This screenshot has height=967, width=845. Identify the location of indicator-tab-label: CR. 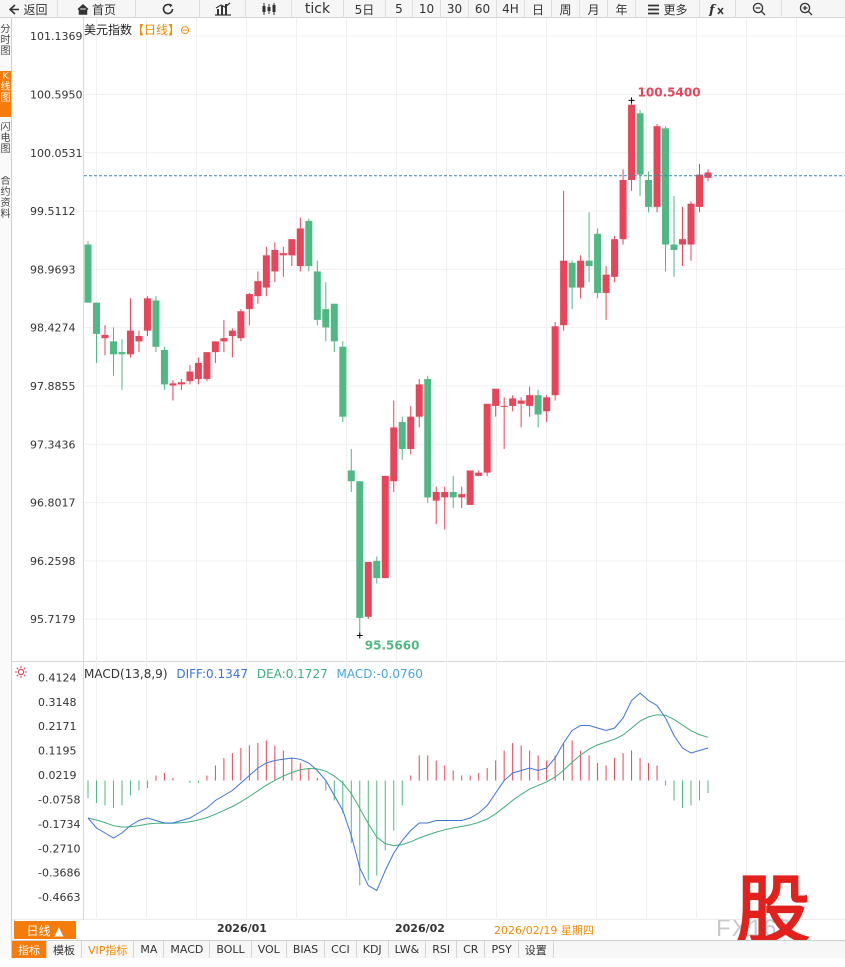
(471, 949).